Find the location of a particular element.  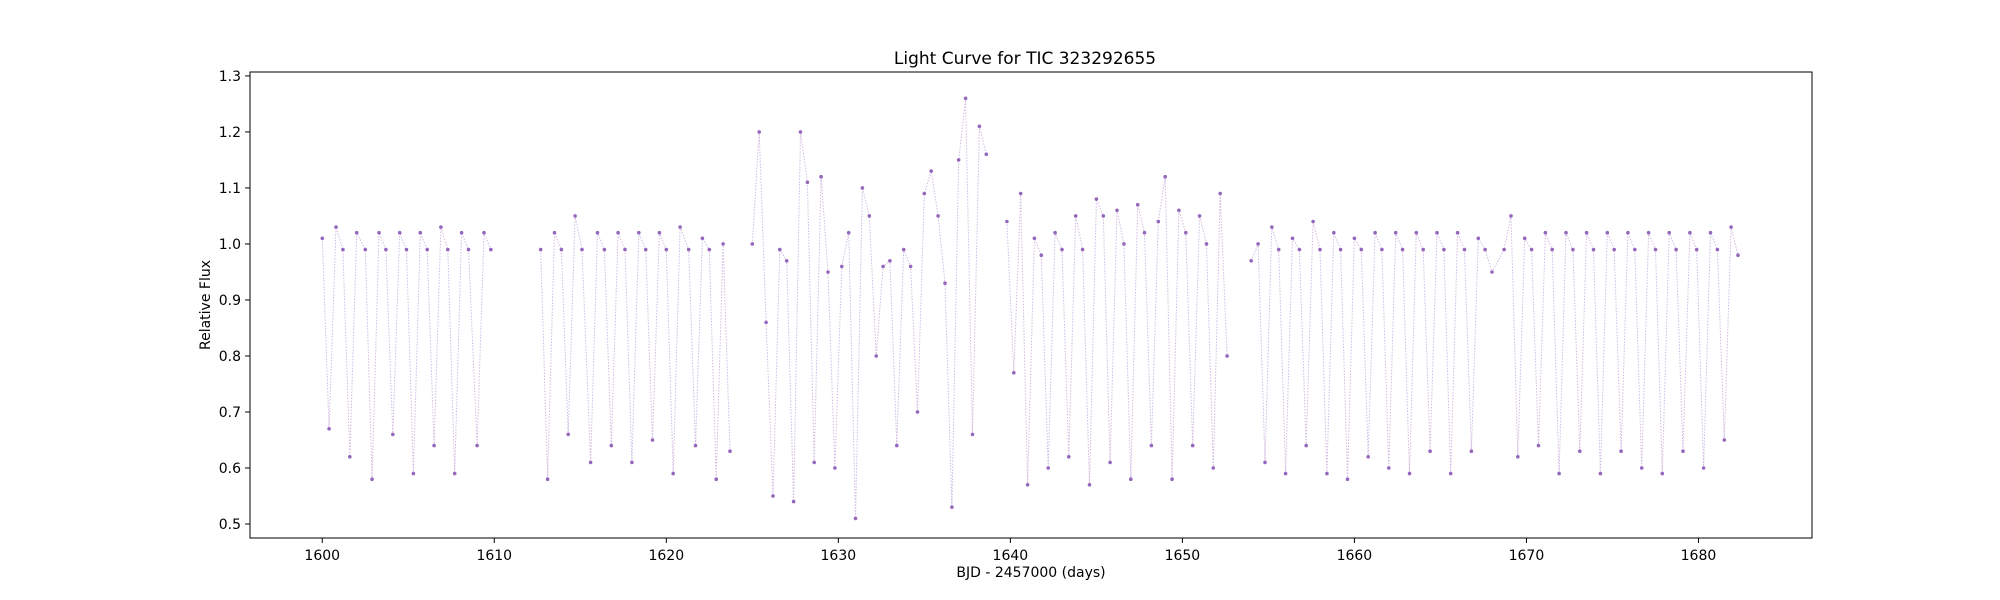

y-axis-title: Relative Flux is located at coordinates (206, 305).